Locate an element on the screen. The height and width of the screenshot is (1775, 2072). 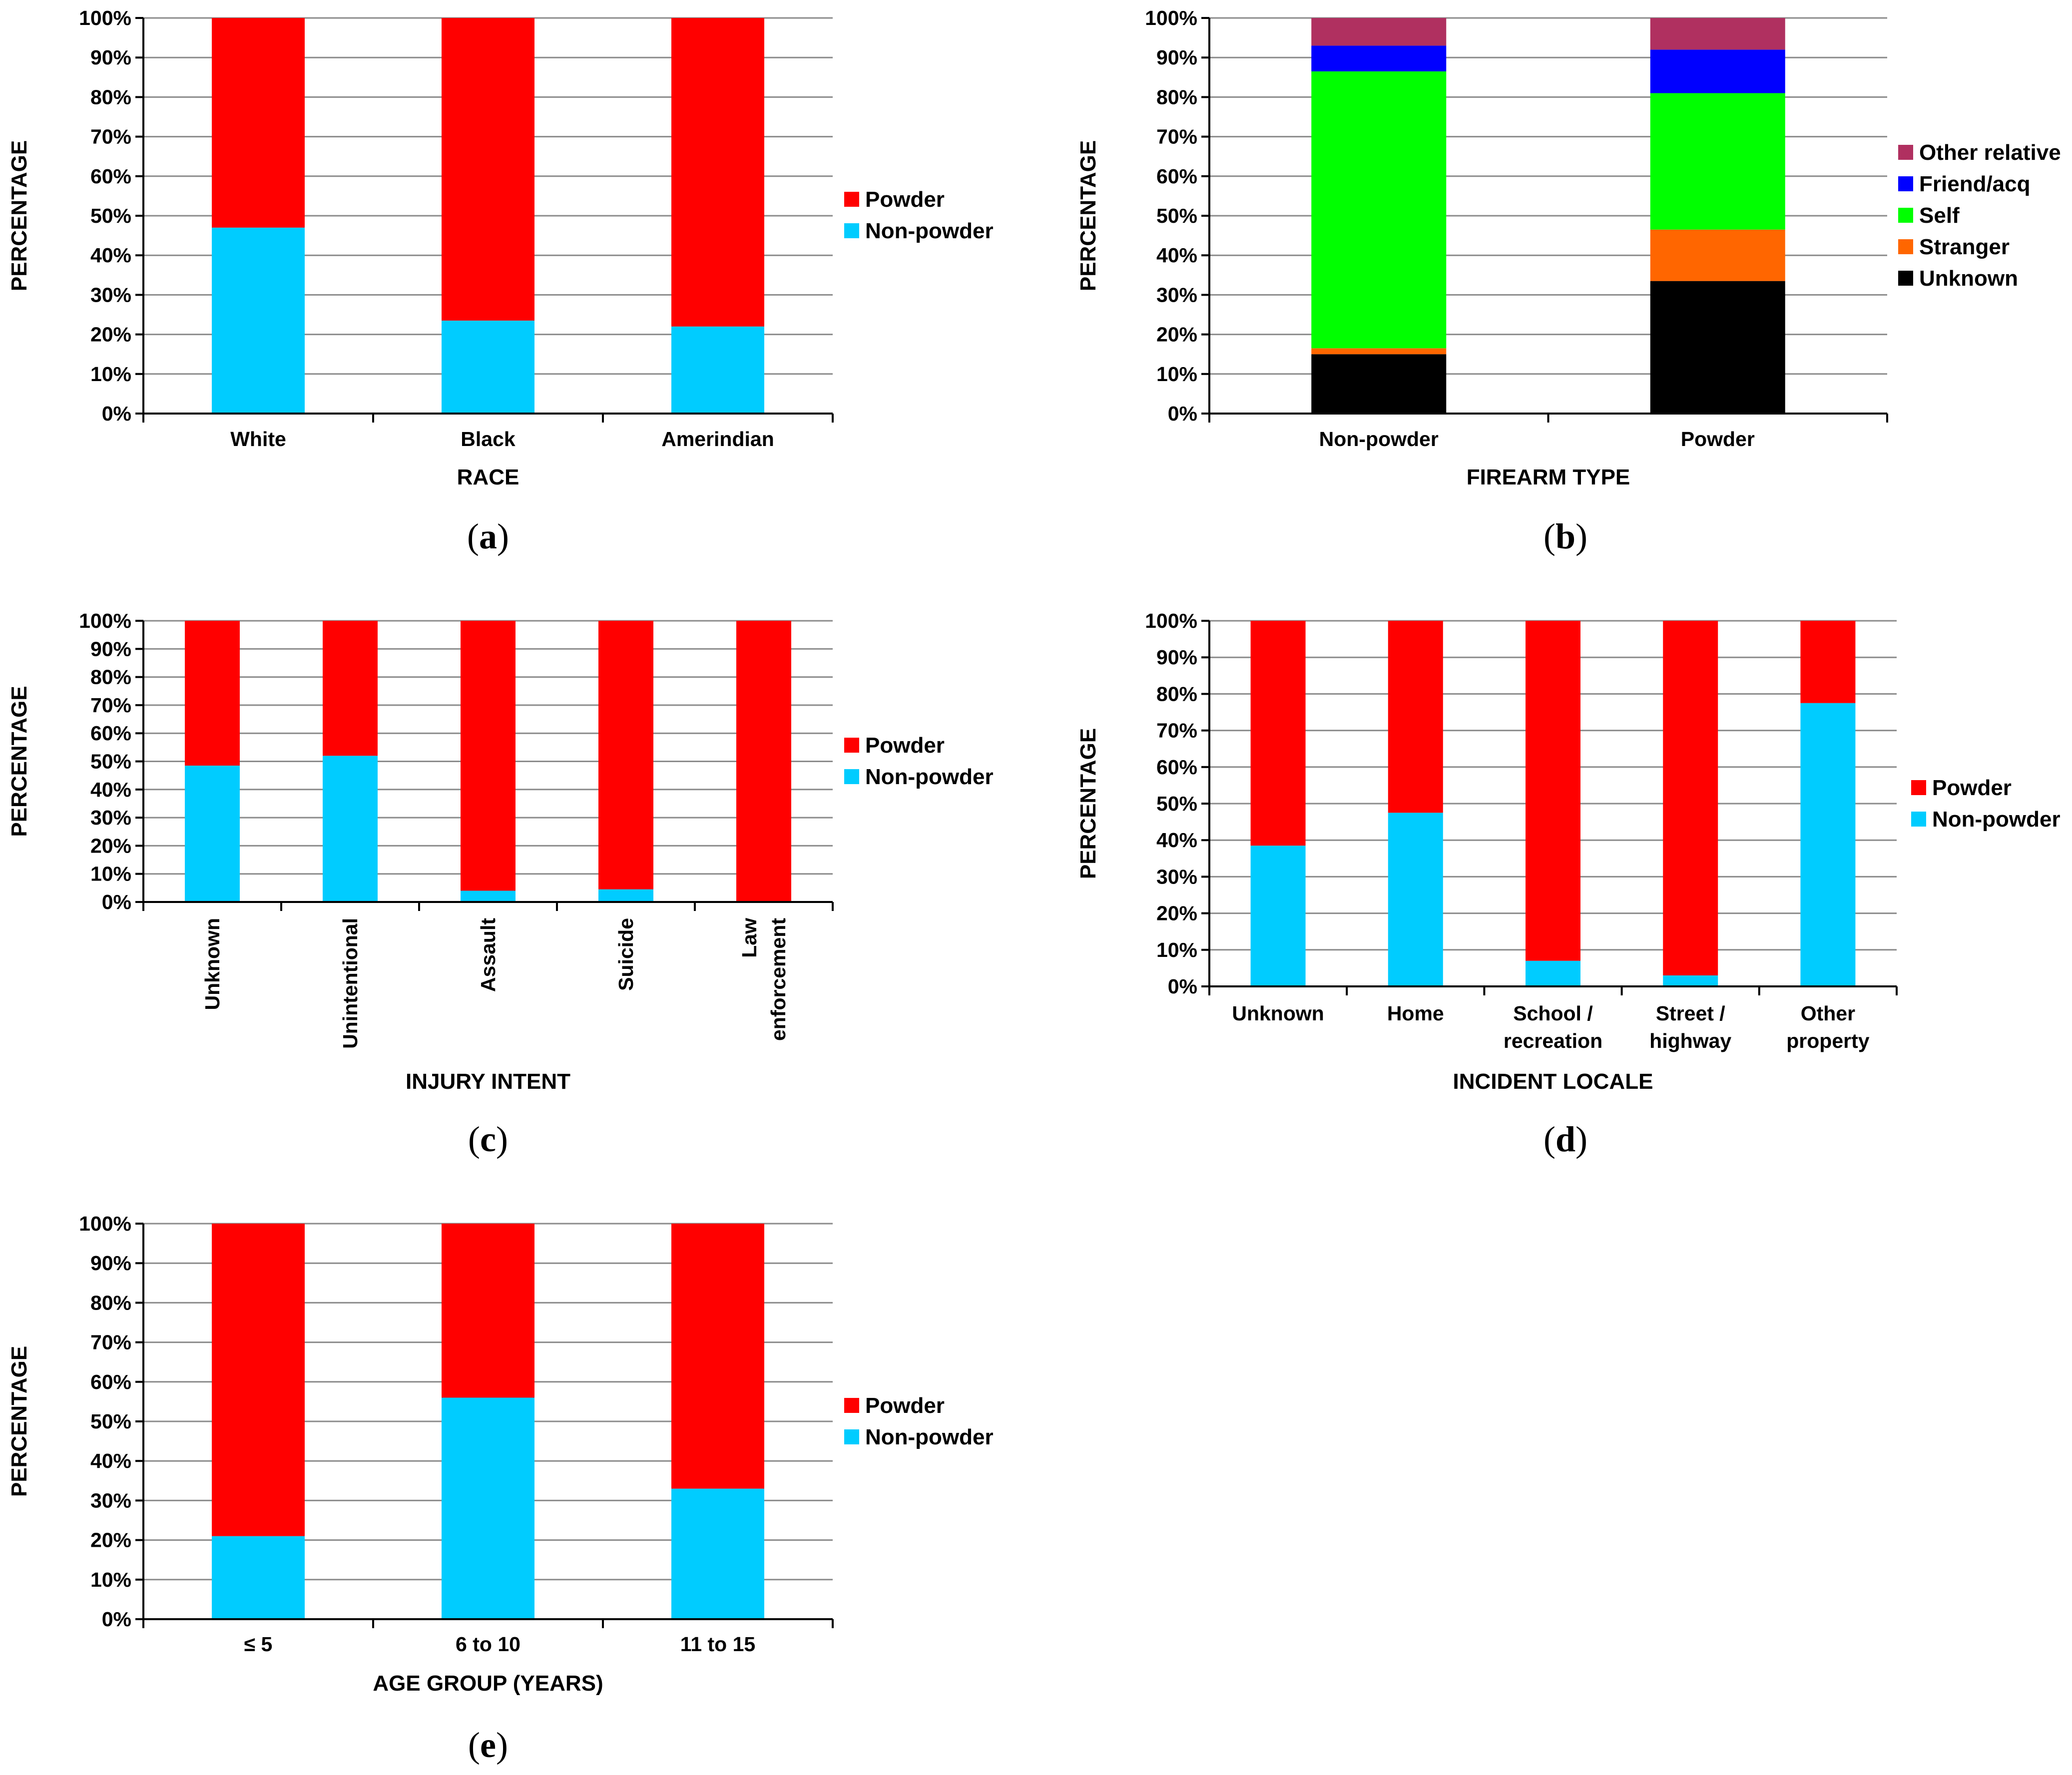
legend-label-e-powder: Powder is located at coordinates (905, 1405).